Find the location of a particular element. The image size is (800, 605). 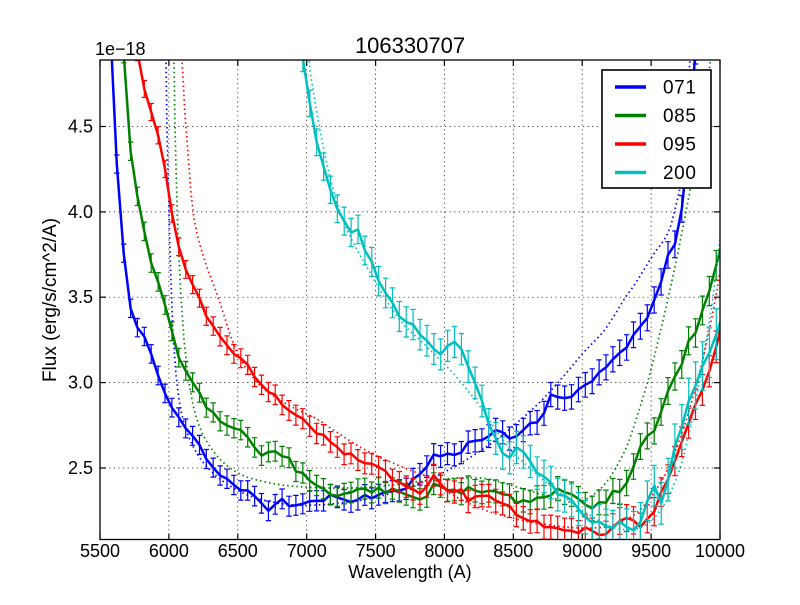

svg-text: 3.5 is located at coordinates (80, 297).